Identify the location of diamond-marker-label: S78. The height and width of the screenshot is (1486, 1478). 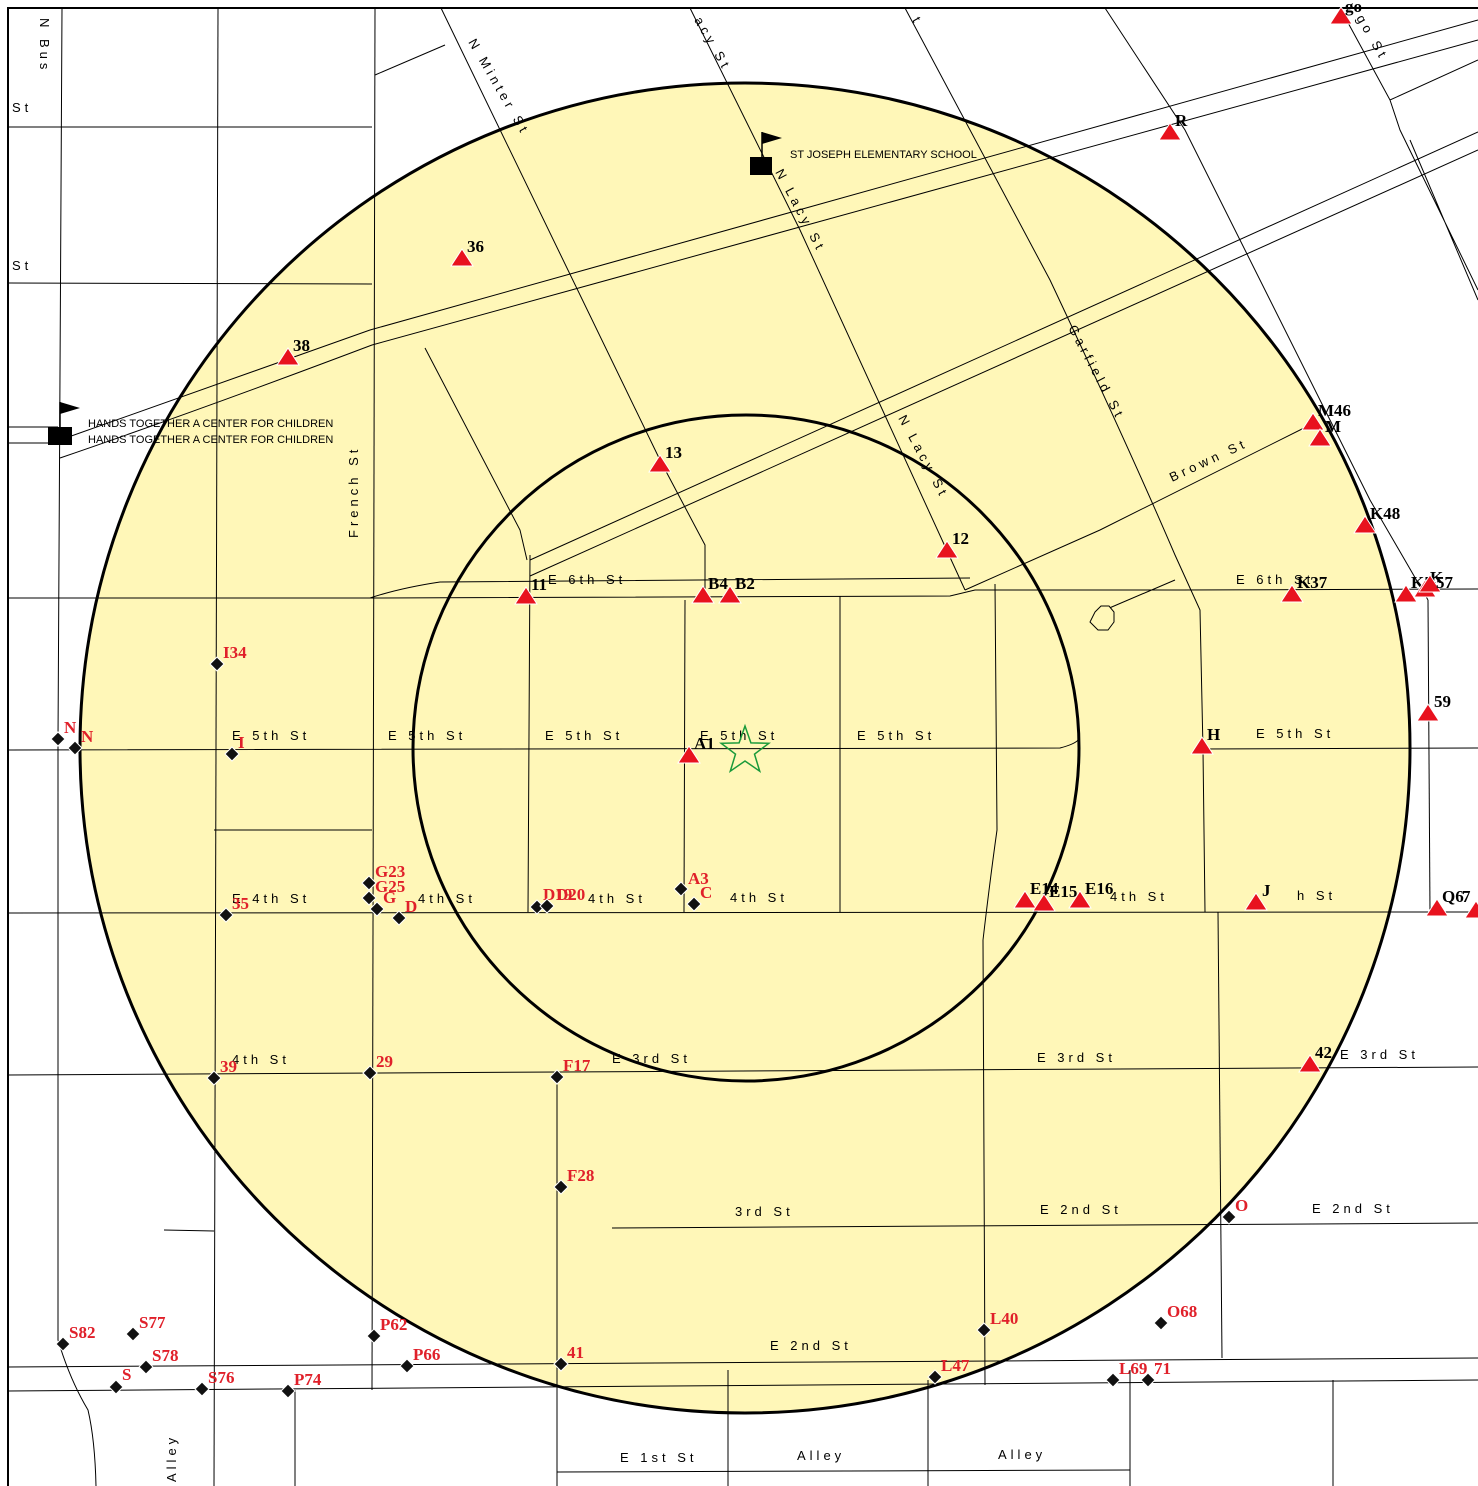
(165, 1355).